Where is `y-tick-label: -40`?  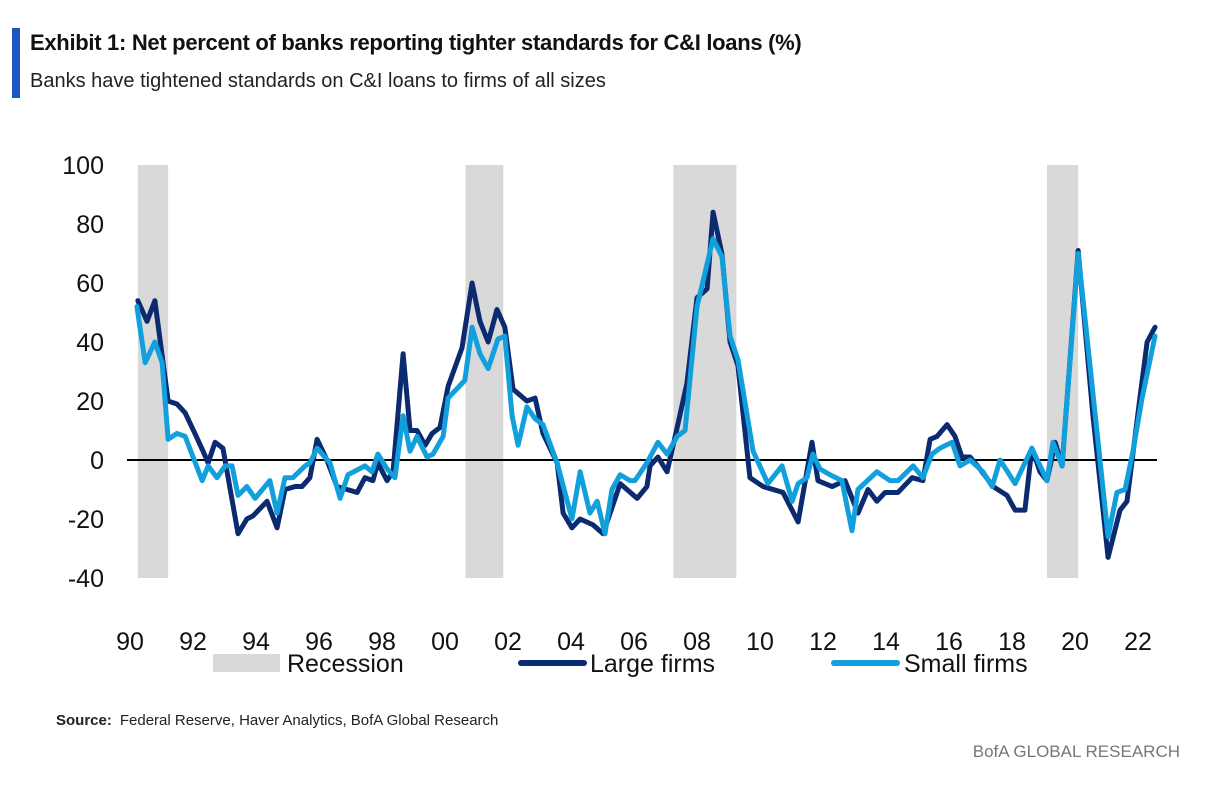 y-tick-label: -40 is located at coordinates (86, 579).